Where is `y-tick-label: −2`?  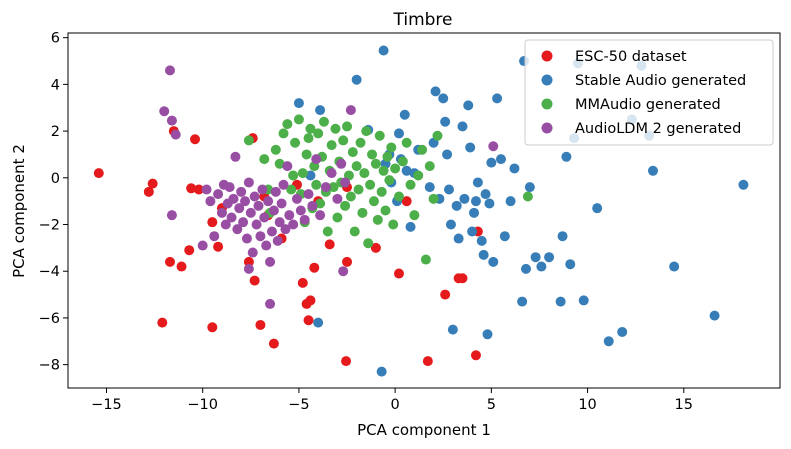 y-tick-label: −2 is located at coordinates (49, 226).